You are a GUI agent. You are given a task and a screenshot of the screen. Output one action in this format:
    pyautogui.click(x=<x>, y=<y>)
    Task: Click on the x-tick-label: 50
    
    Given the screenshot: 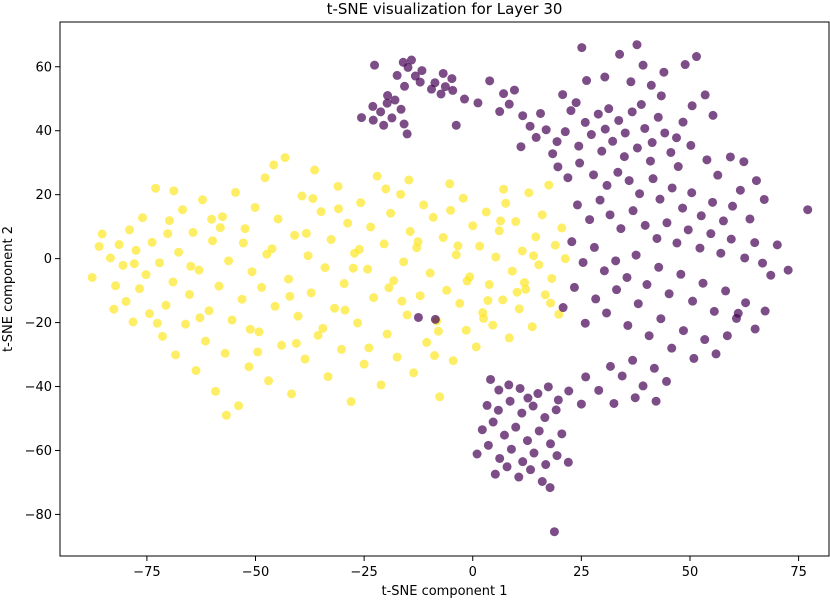 What is the action you would take?
    pyautogui.click(x=690, y=572)
    